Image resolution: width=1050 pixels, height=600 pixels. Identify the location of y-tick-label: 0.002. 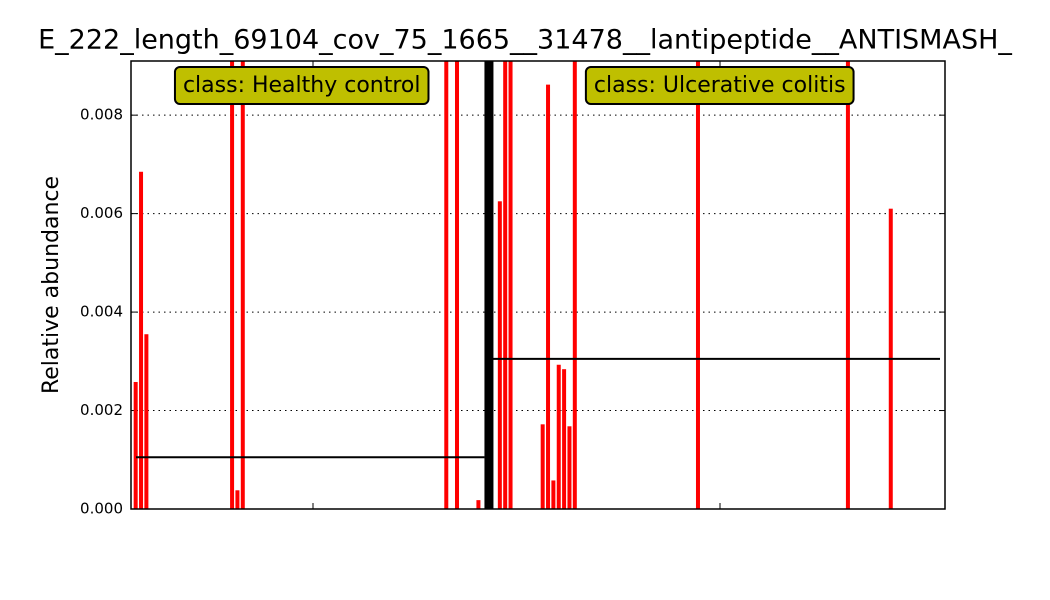
(101, 410).